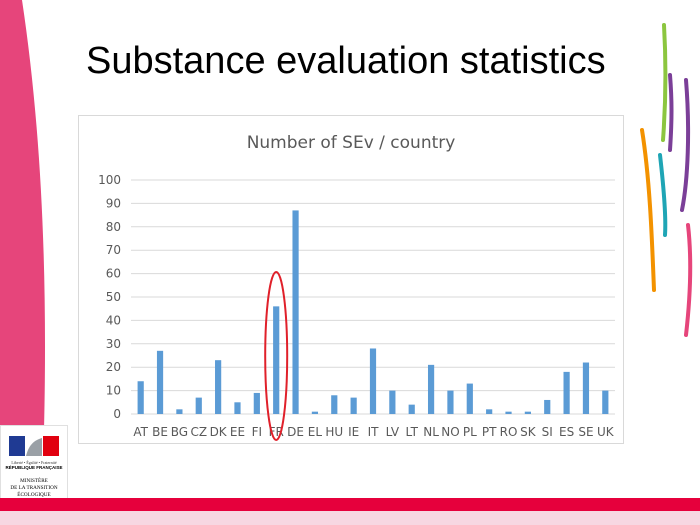  Describe the element at coordinates (334, 404) in the screenshot. I see `bar-hu` at that location.